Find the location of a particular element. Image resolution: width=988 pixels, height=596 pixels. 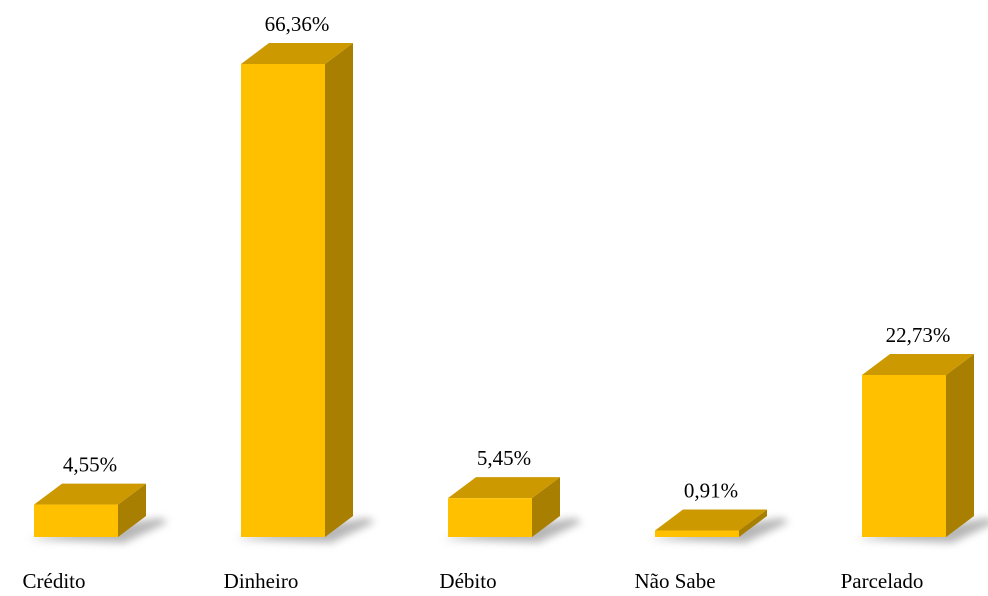

x-tick-label: Não Sabe is located at coordinates (674, 581).